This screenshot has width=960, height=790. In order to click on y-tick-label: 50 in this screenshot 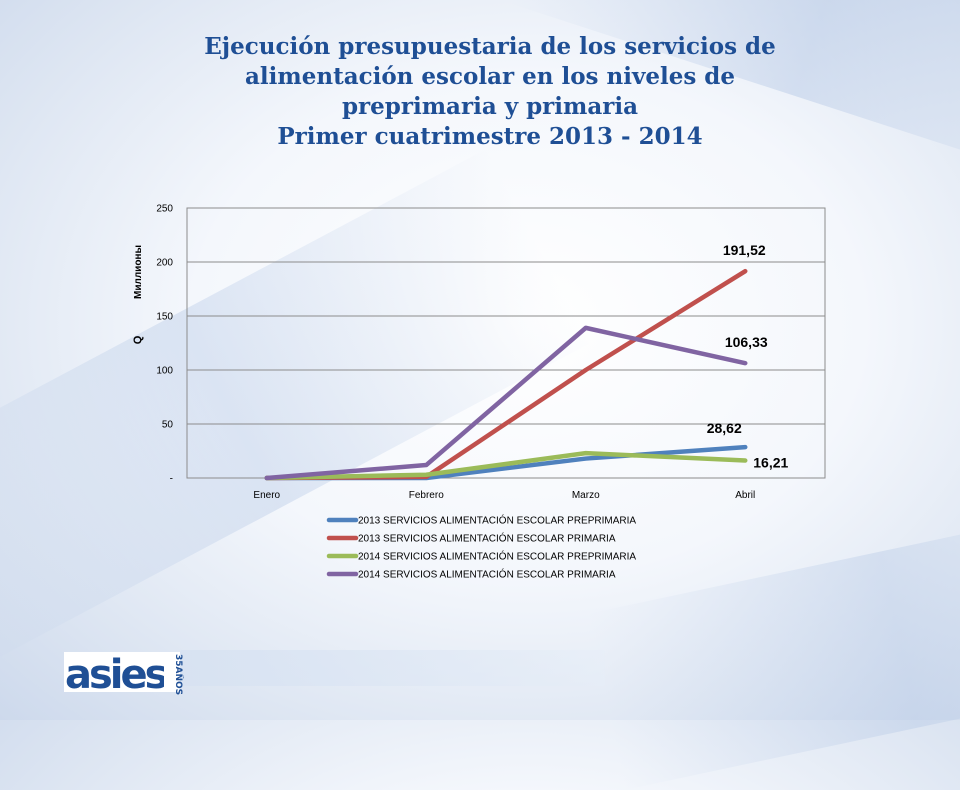, I will do `click(168, 425)`.